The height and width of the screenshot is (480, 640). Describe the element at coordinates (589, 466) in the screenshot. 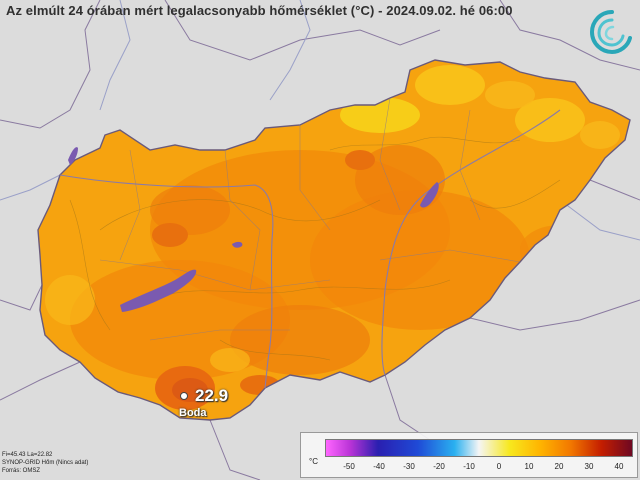

I see `legend-tick-label: 30` at that location.